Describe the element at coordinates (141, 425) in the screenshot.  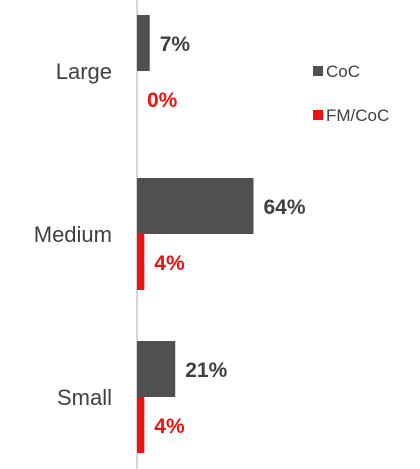
I see `bar-fmcoc-small` at that location.